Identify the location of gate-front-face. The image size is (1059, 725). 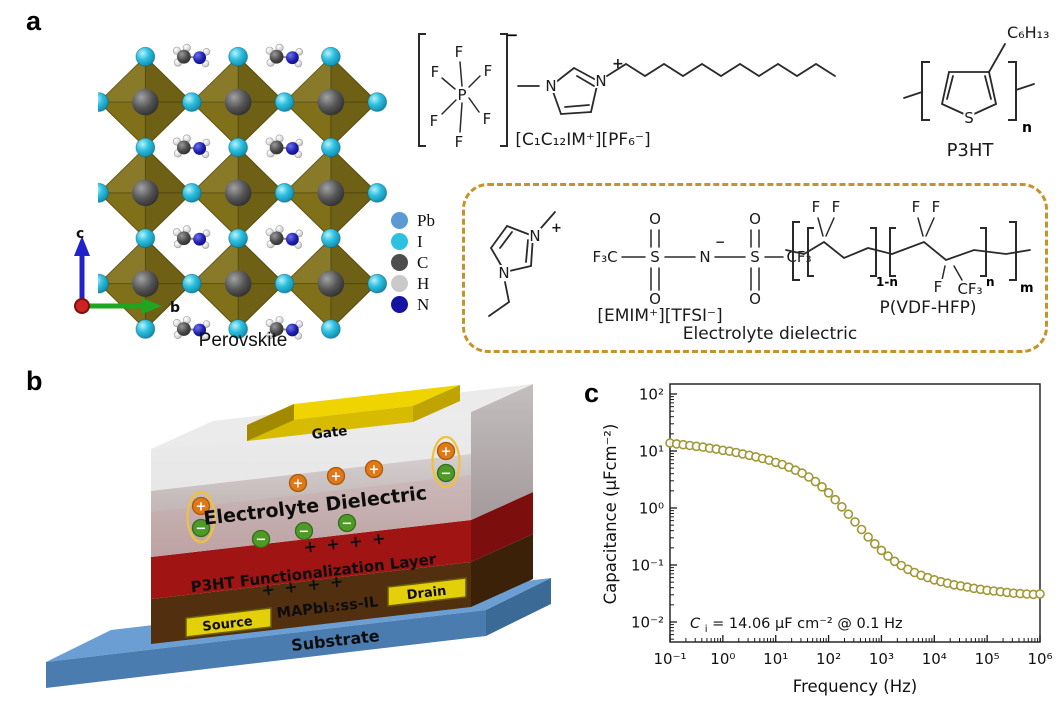
(330, 423).